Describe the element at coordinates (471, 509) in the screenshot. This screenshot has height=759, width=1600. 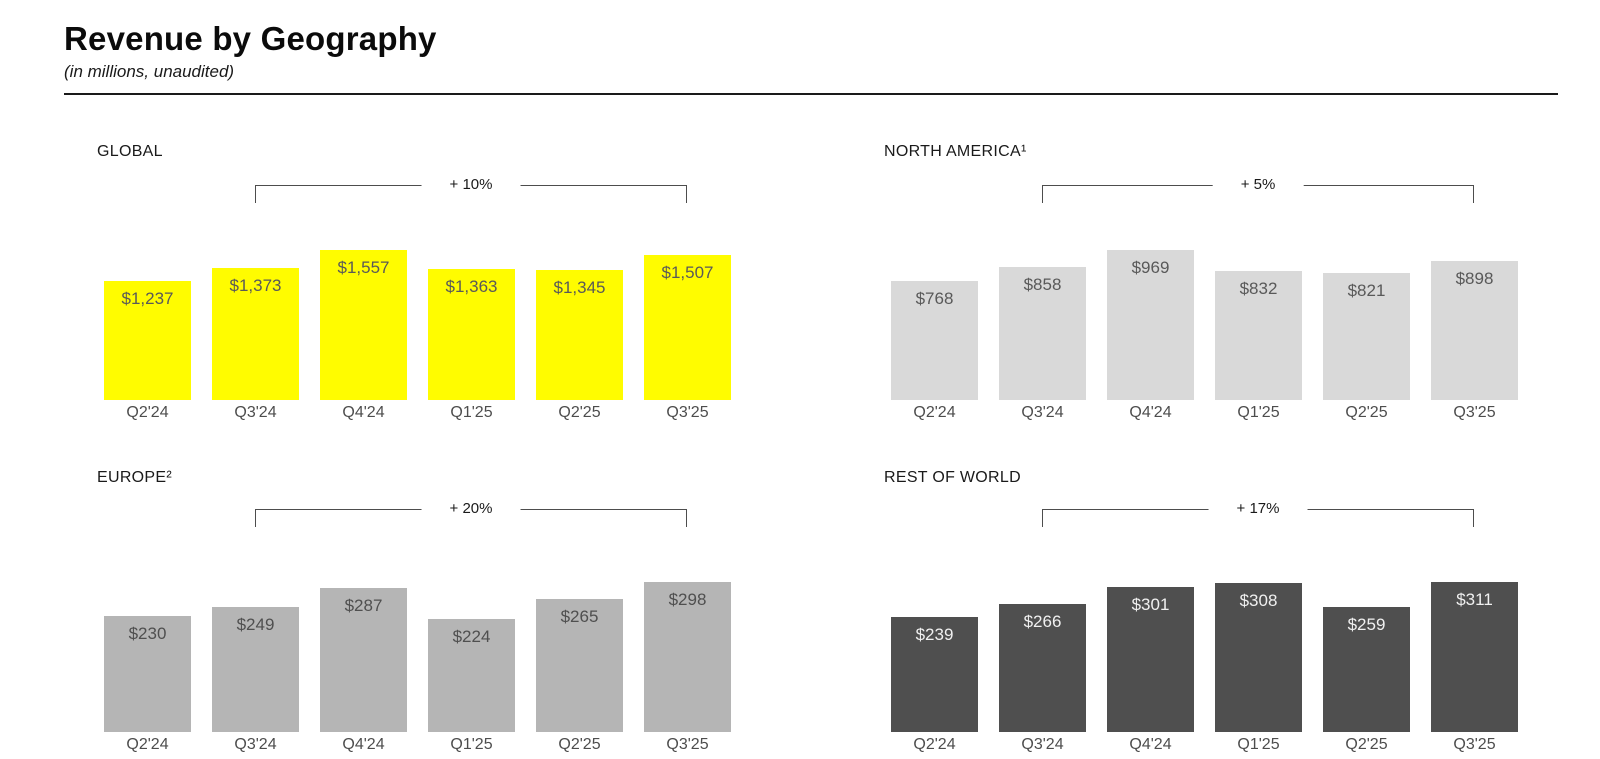
I see `growth-label: + 20%` at that location.